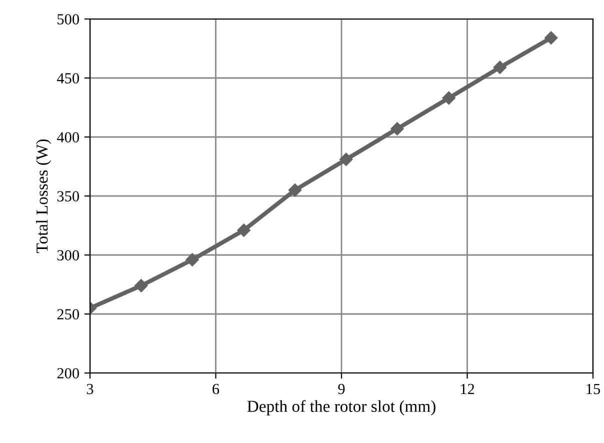 The height and width of the screenshot is (443, 604). What do you see at coordinates (467, 389) in the screenshot?
I see `x-tick-label: 12` at bounding box center [467, 389].